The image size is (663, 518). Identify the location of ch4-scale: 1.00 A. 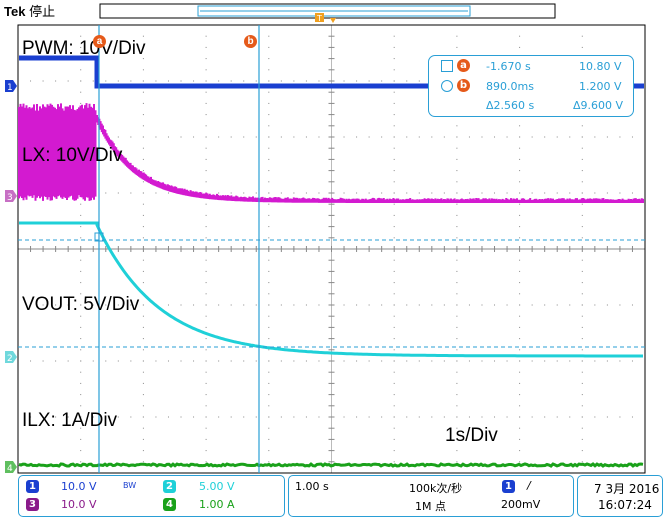
(217, 504).